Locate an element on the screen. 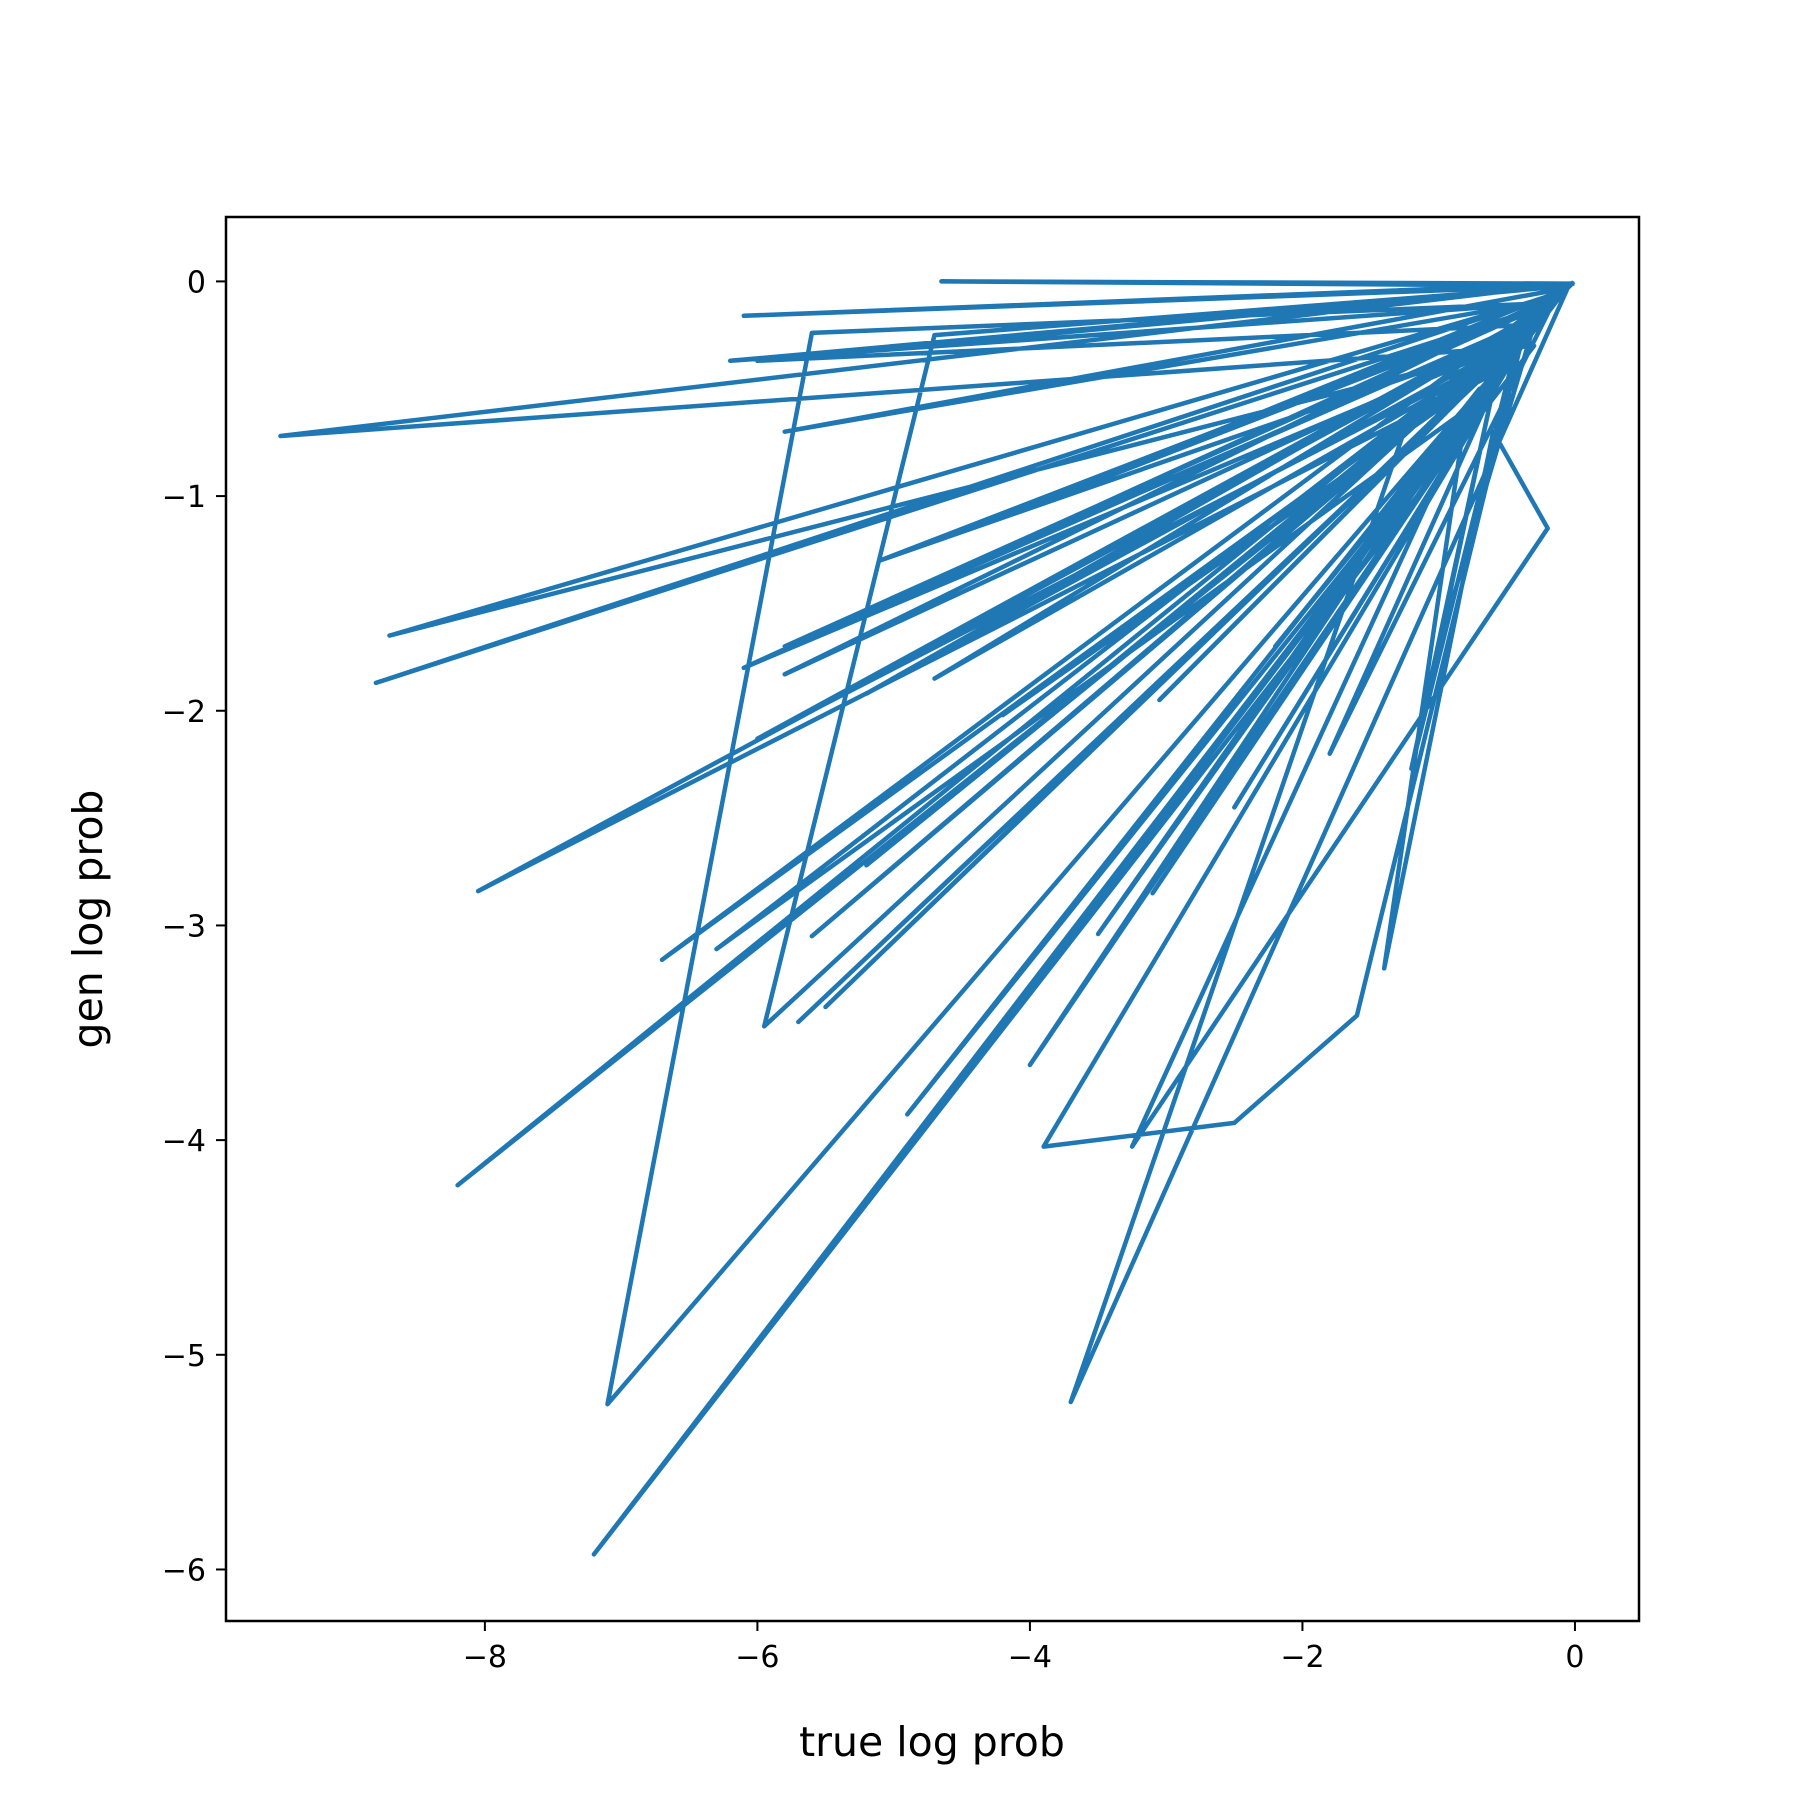 The height and width of the screenshot is (1800, 1800). x-tick-label: −4 is located at coordinates (1030, 1657).